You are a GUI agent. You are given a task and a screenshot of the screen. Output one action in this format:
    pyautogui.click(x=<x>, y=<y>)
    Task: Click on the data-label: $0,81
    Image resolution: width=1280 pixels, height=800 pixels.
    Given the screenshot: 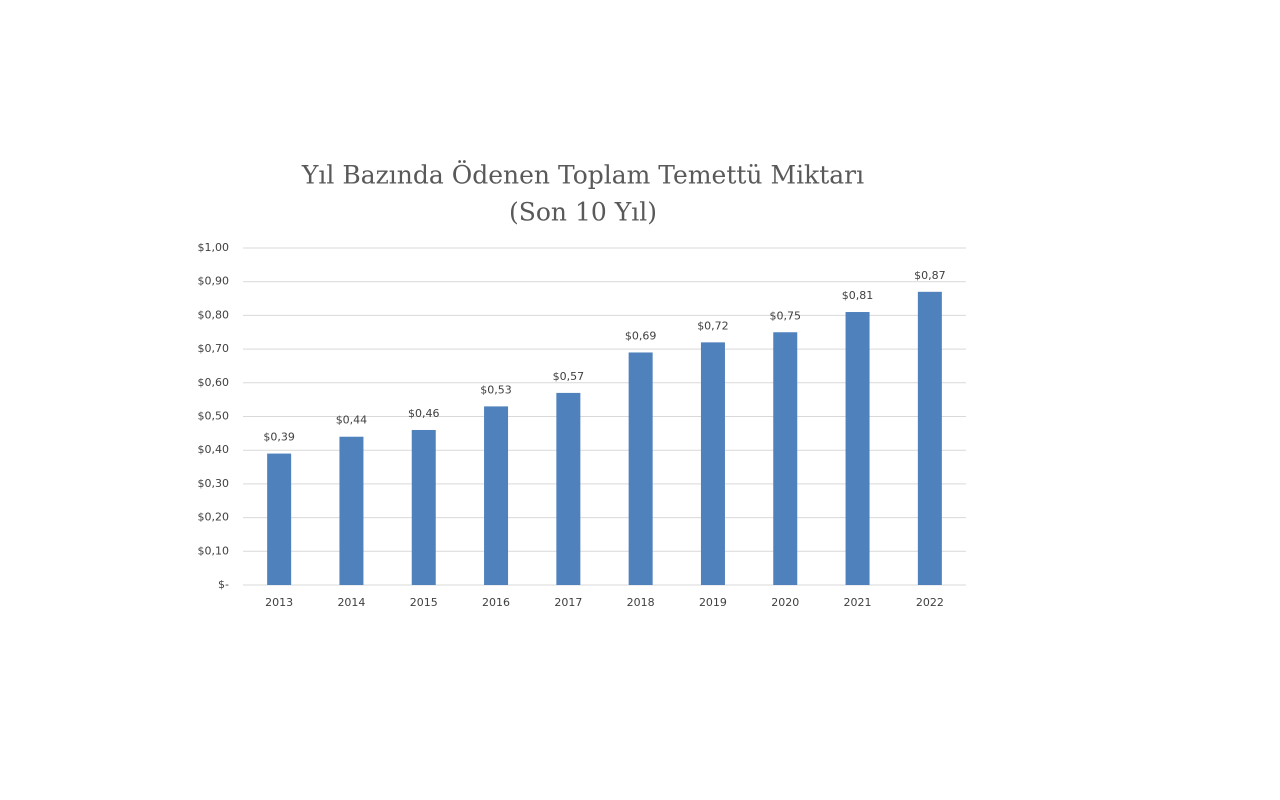 What is the action you would take?
    pyautogui.click(x=858, y=295)
    